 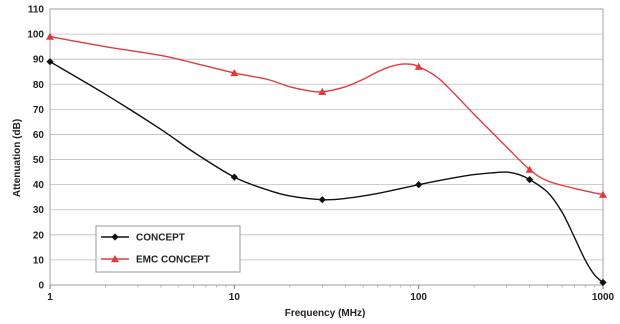 I want to click on y-tick-label: 90, so click(x=39, y=60).